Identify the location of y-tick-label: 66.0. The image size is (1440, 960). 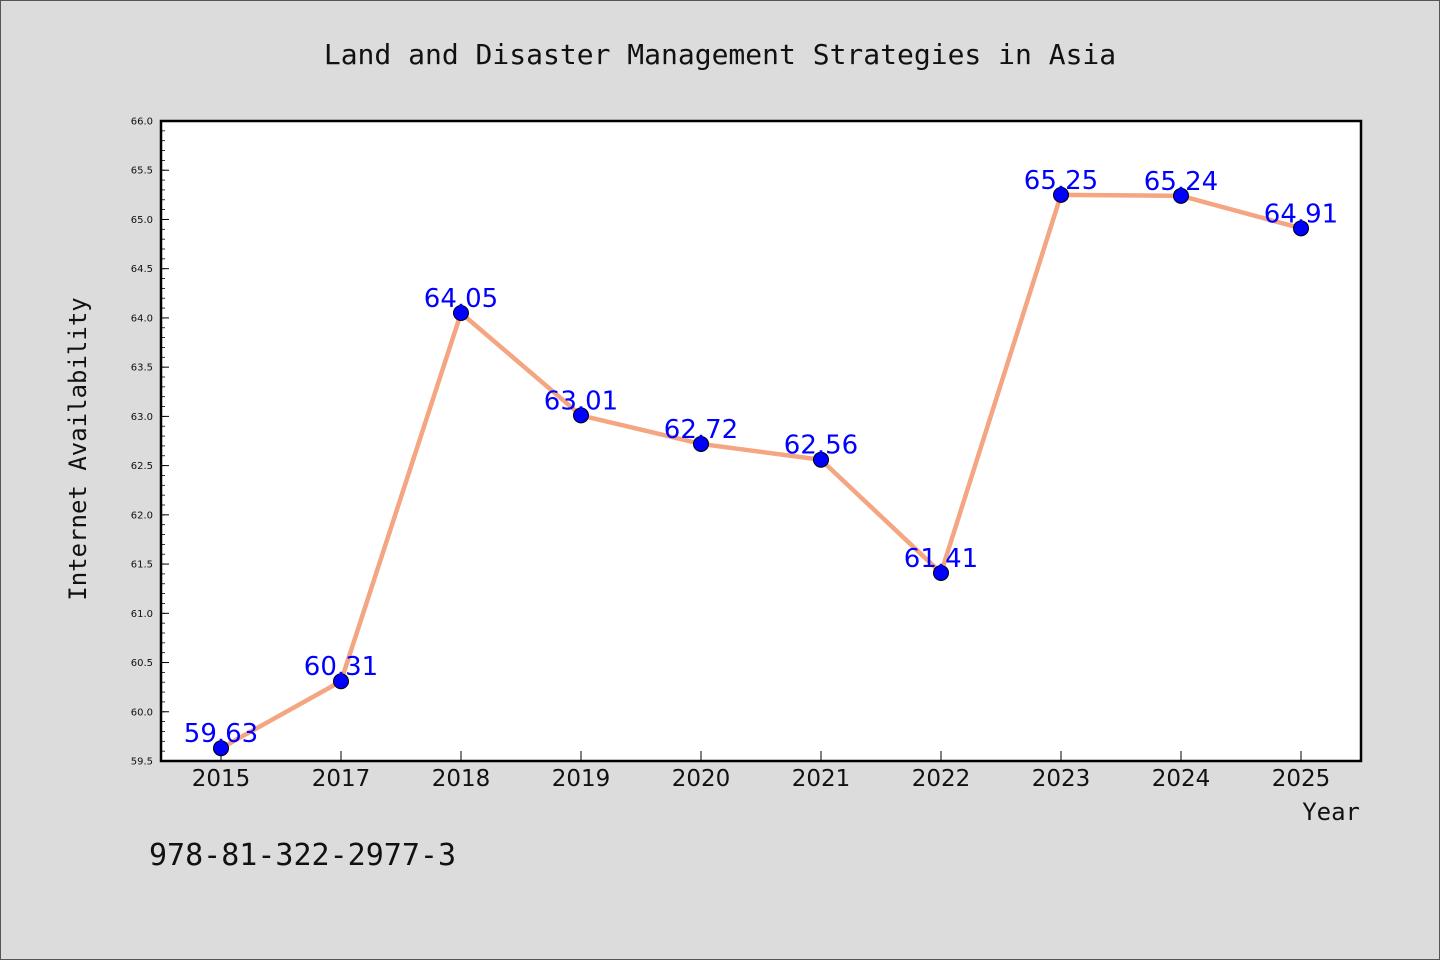
(142, 122).